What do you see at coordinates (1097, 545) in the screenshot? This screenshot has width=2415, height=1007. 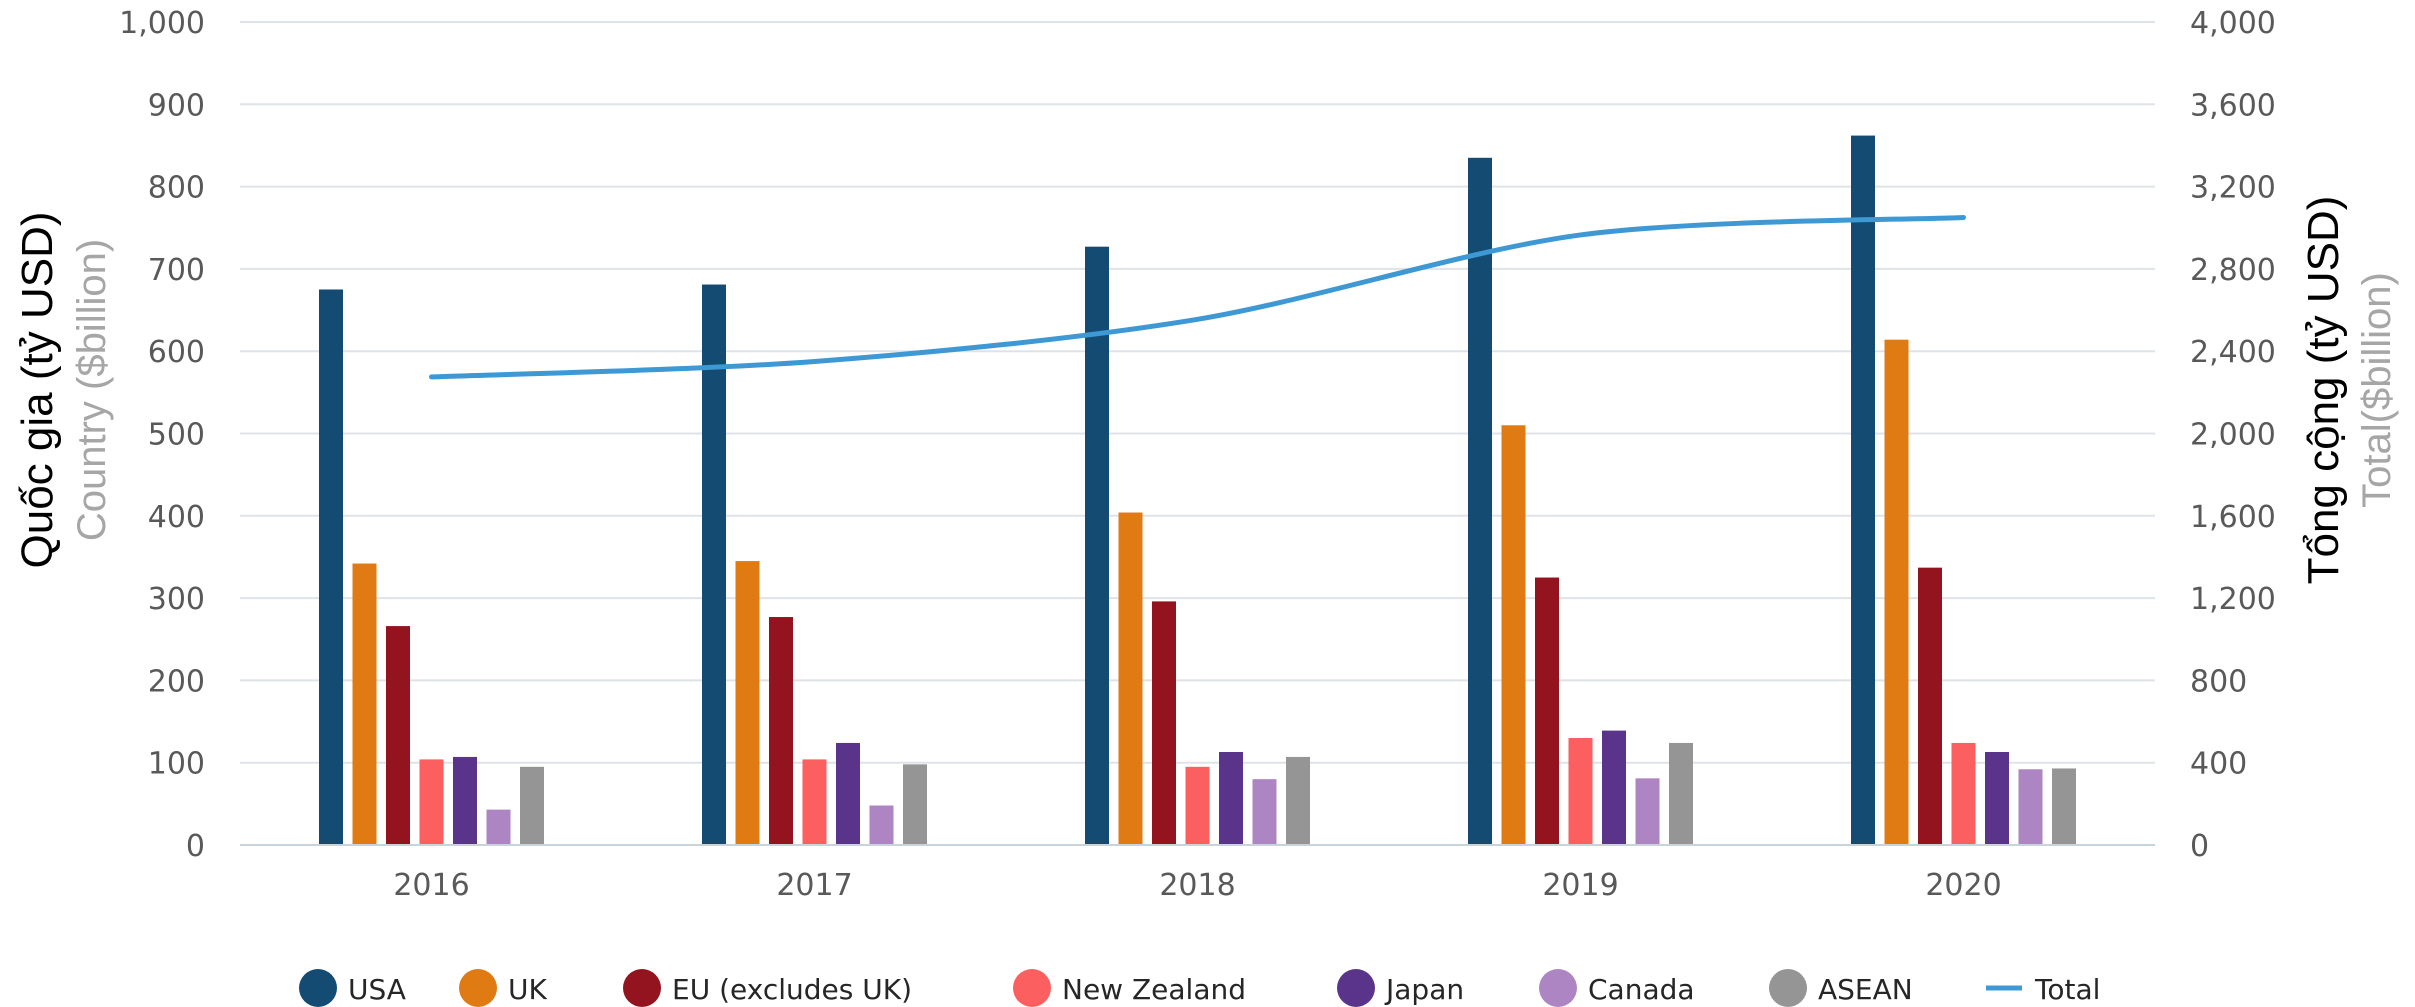 I see `bar-usa-2018` at bounding box center [1097, 545].